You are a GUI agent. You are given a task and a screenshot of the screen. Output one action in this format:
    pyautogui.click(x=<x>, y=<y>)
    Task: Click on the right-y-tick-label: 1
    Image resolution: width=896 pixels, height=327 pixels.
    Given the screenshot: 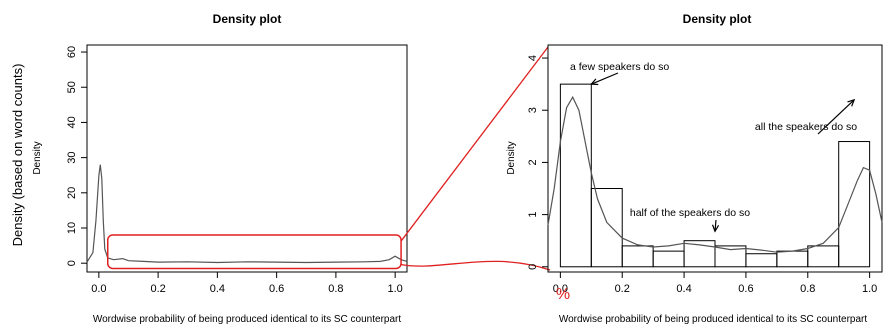 What is the action you would take?
    pyautogui.click(x=533, y=215)
    